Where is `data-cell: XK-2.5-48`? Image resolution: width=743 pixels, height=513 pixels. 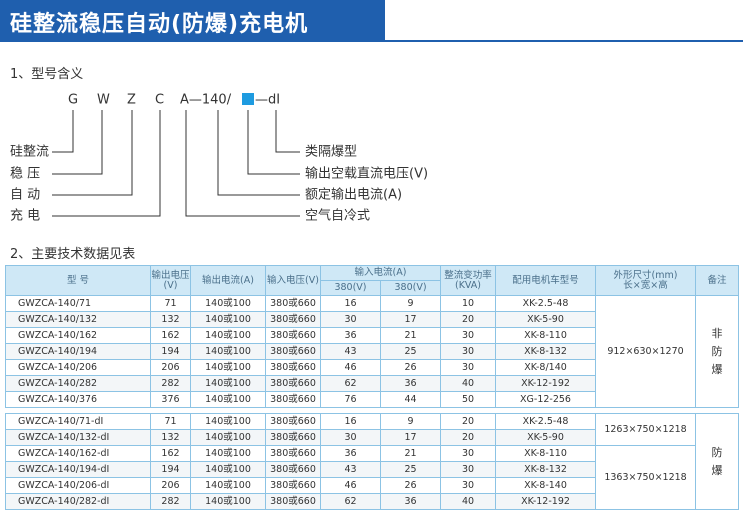
data-cell: XK-2.5-48 is located at coordinates (546, 421).